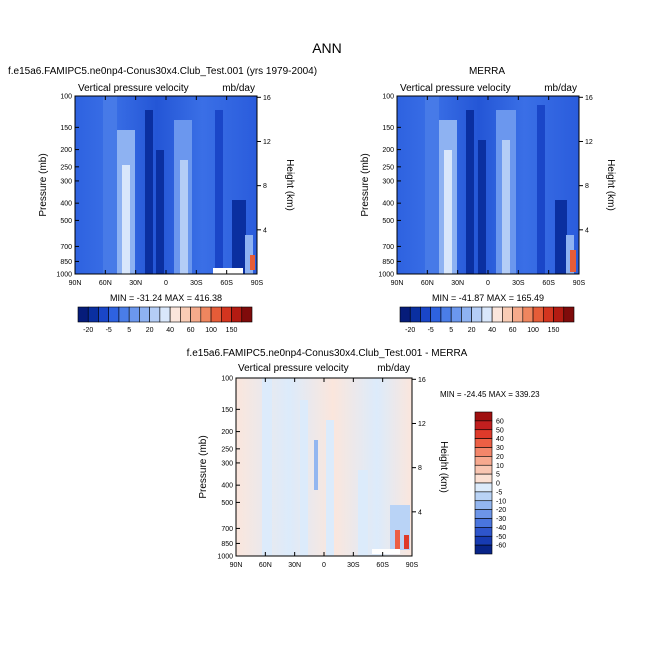 The height and width of the screenshot is (654, 654). I want to click on y-tick-label: 300, so click(66, 181).